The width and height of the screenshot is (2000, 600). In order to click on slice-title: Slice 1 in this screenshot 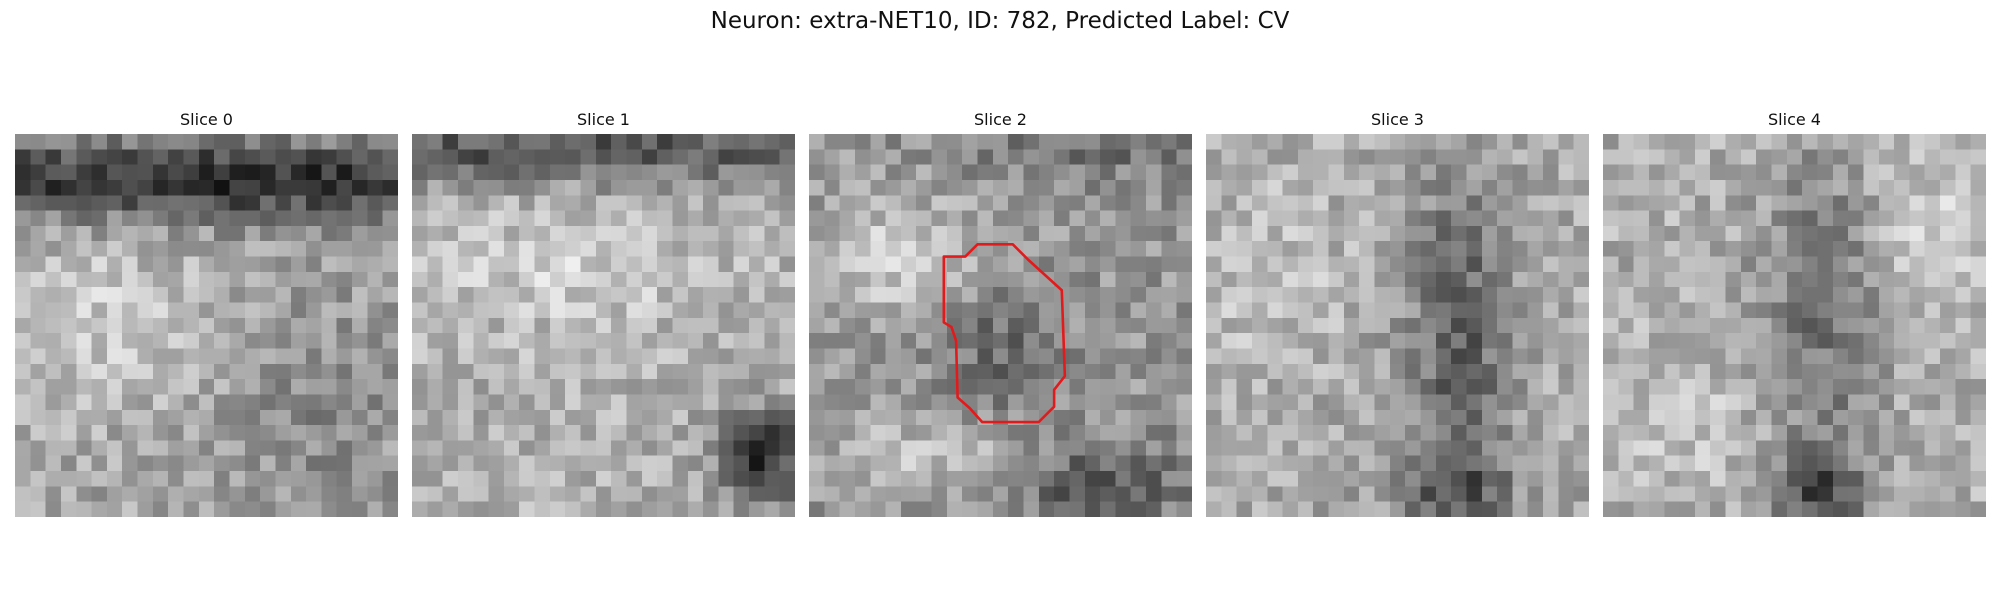, I will do `click(603, 119)`.